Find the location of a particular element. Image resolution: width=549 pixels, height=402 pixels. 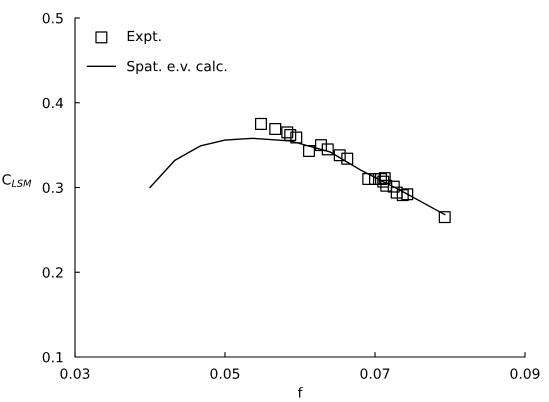

y-axis-title: C$_{LSM}$ is located at coordinates (17, 180).